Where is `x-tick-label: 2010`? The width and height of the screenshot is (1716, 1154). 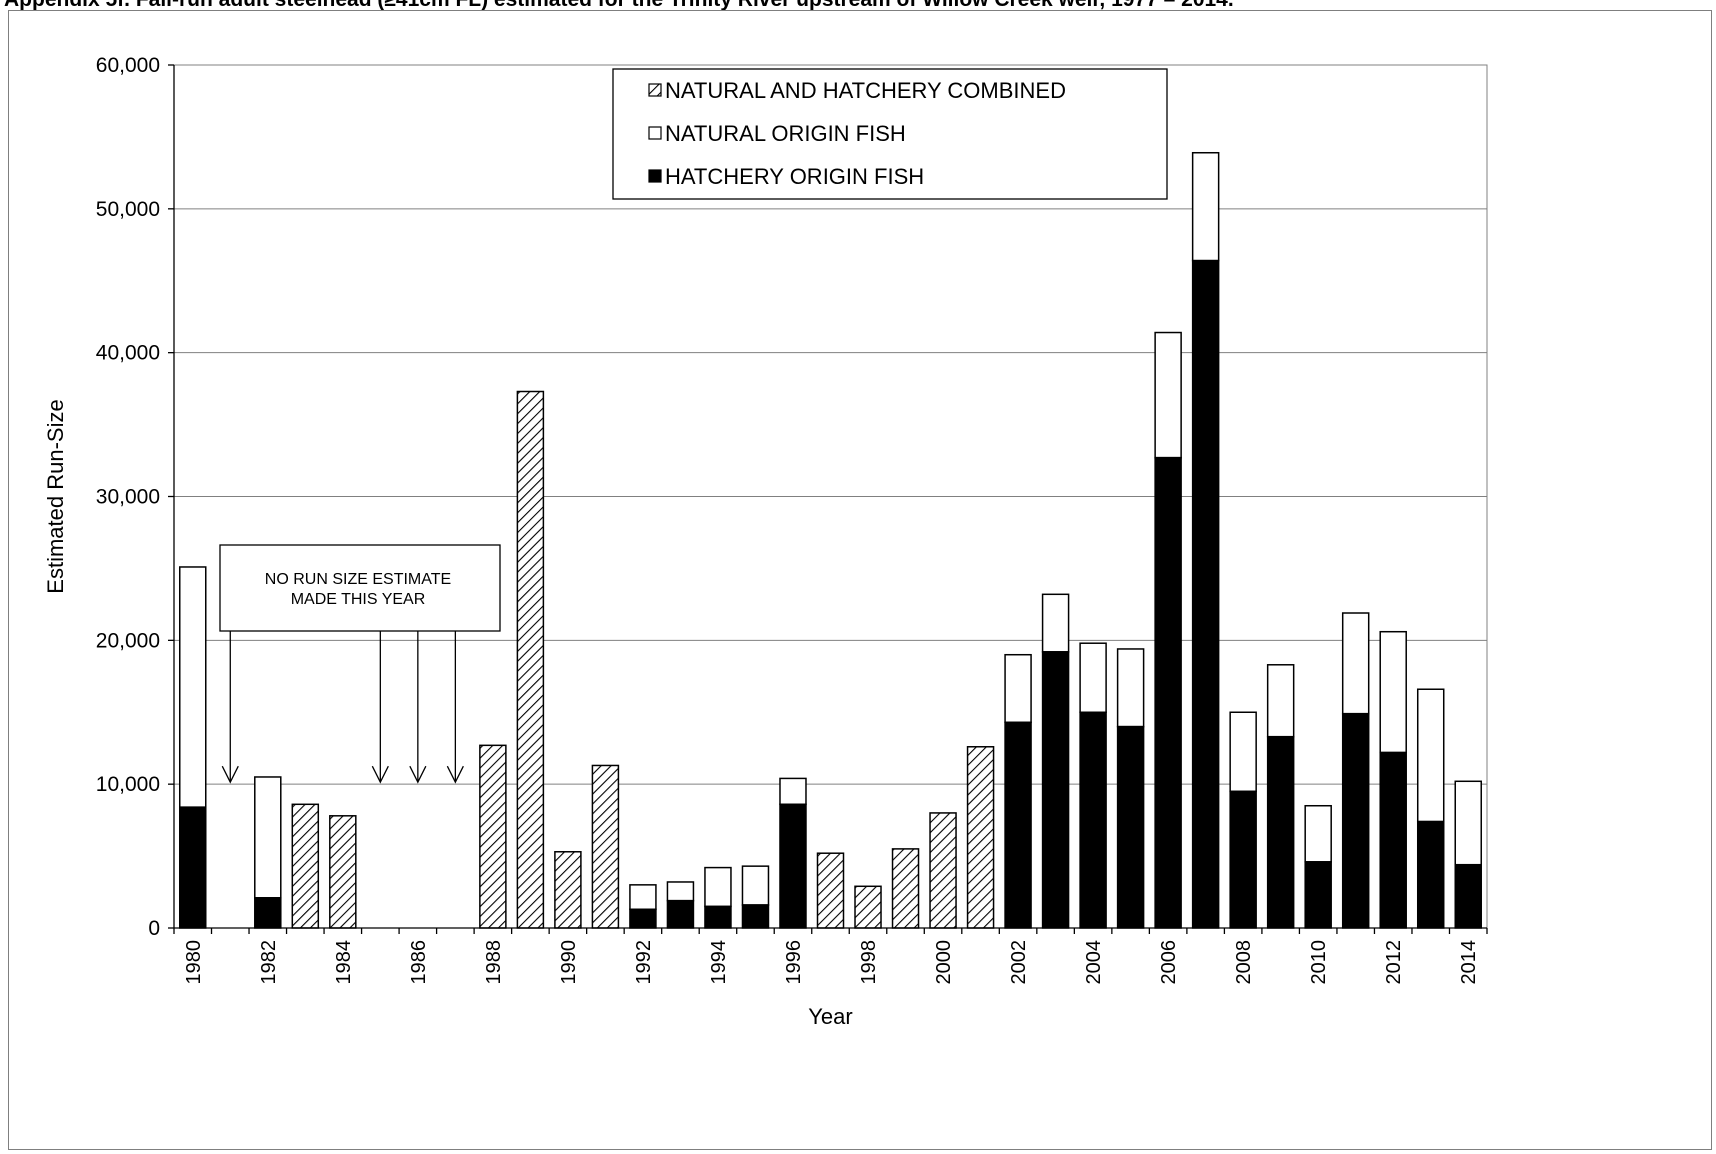 x-tick-label: 2010 is located at coordinates (1319, 962).